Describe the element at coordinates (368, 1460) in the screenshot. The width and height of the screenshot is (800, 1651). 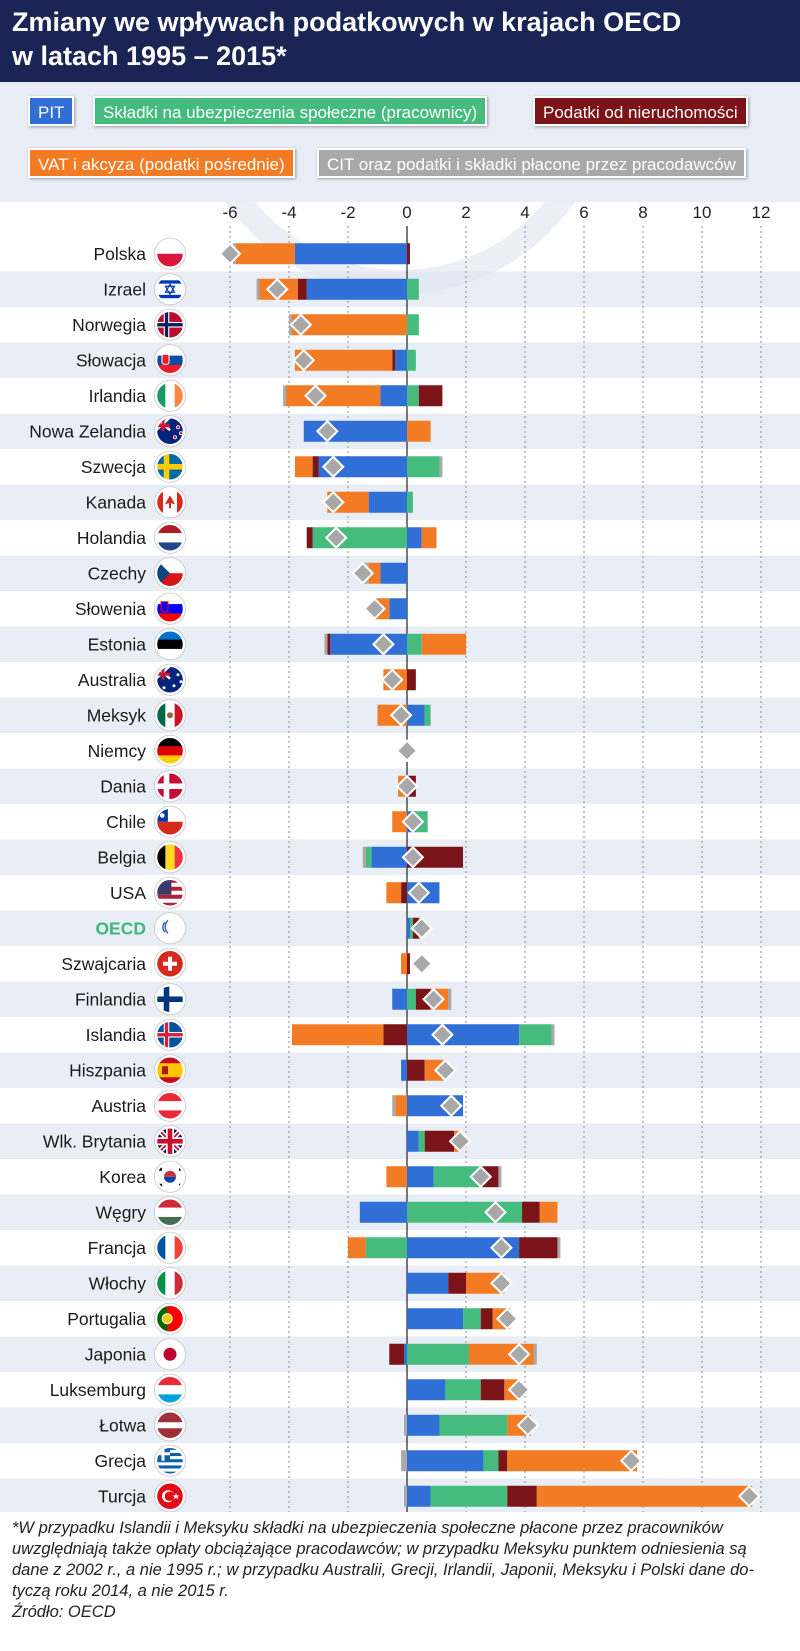
I see `row-grecja: Grecja` at that location.